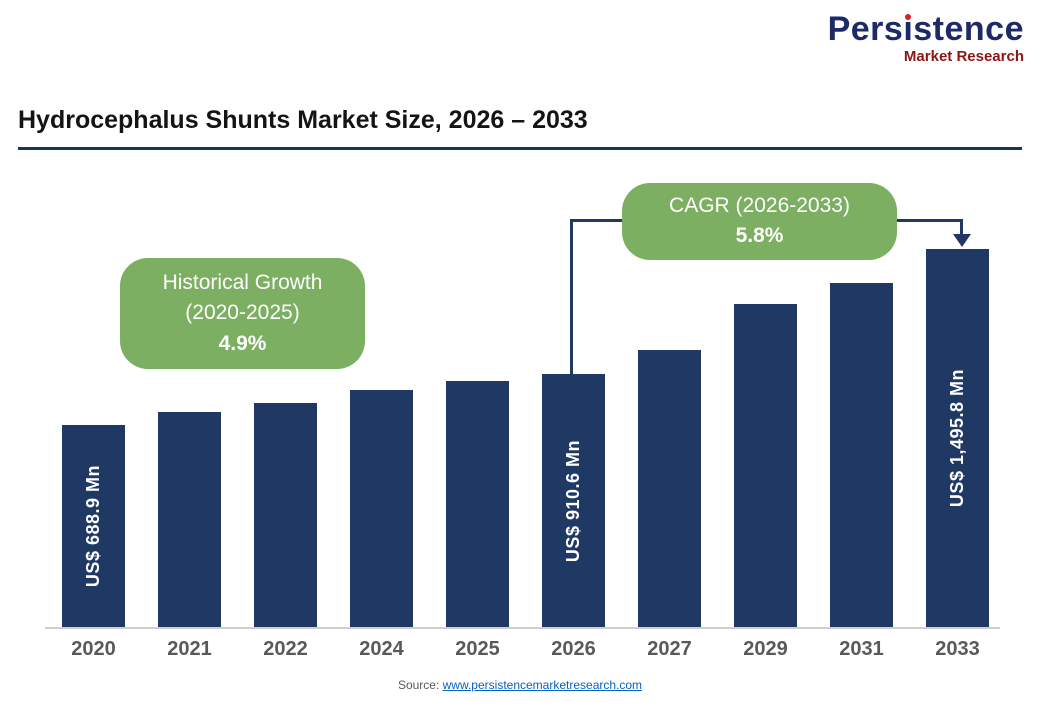 The image size is (1040, 720). What do you see at coordinates (522, 628) in the screenshot?
I see `x-axis-line` at bounding box center [522, 628].